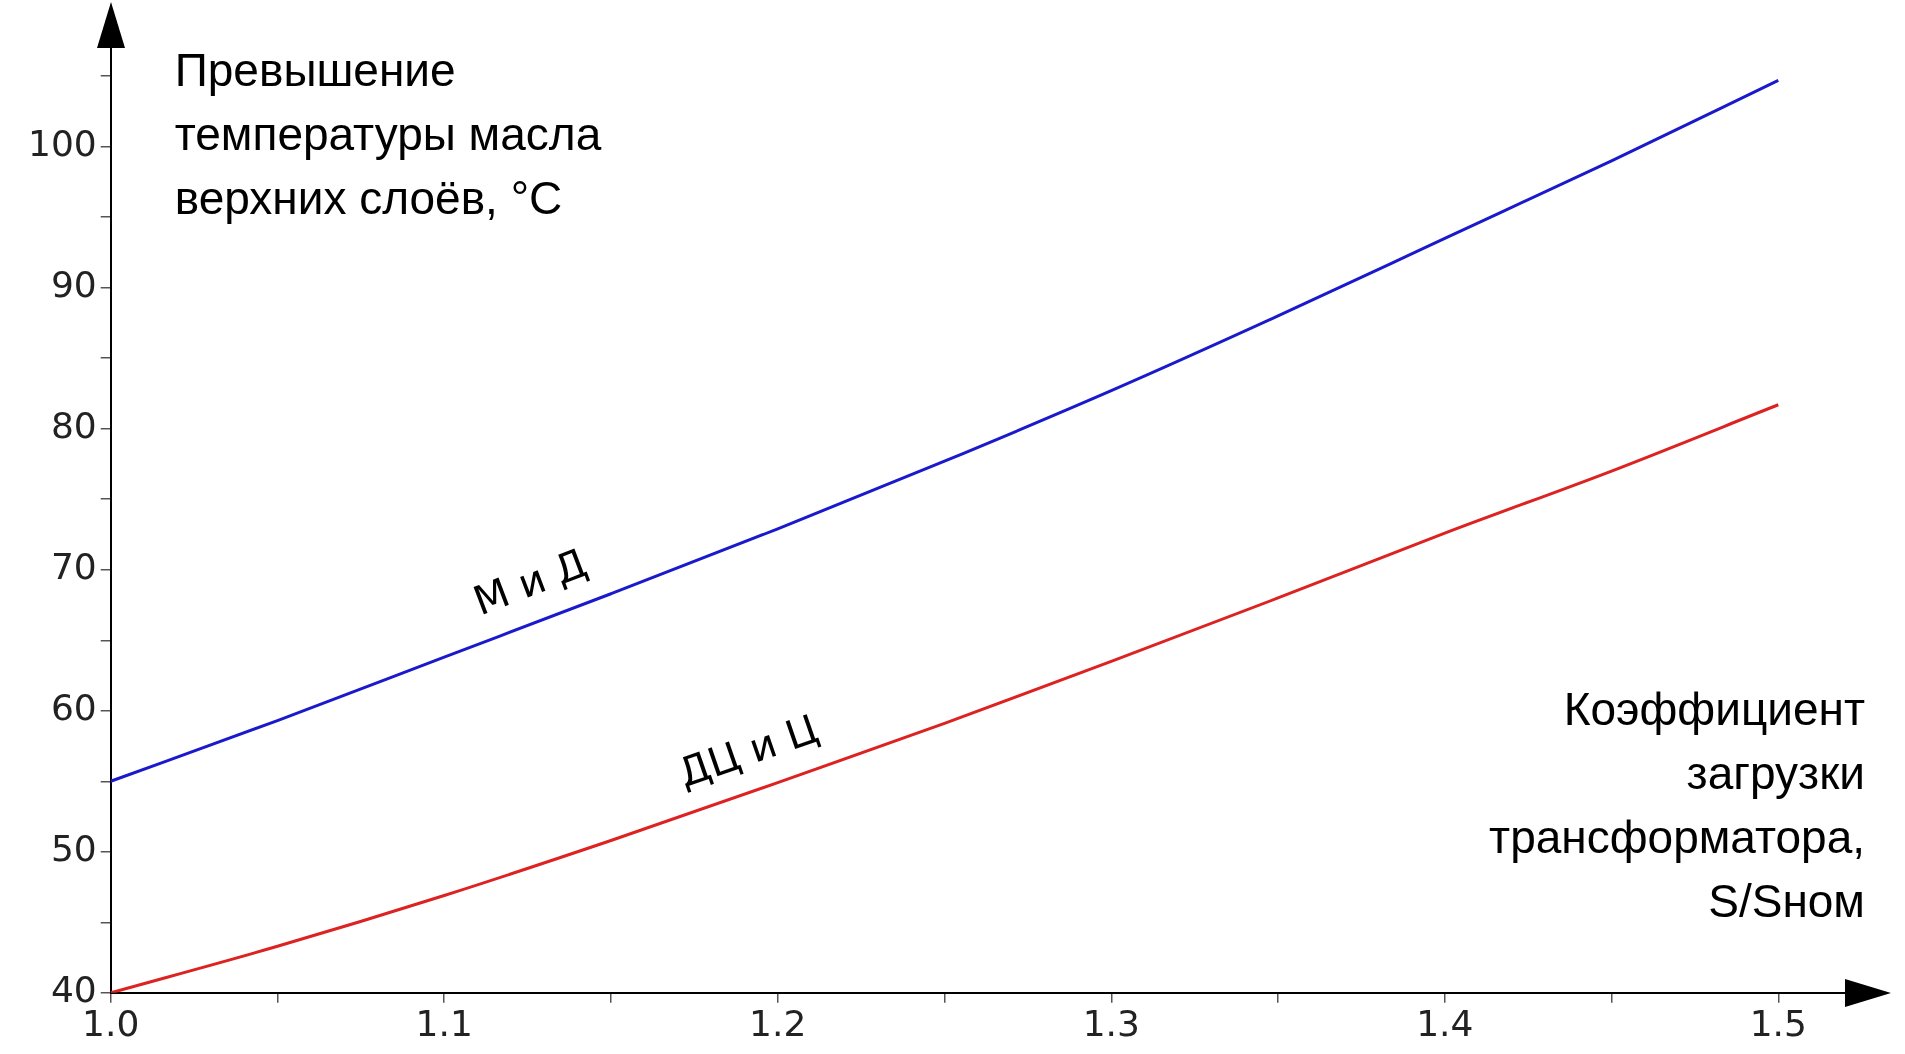 The width and height of the screenshot is (1905, 1054). What do you see at coordinates (73, 567) in the screenshot?
I see `y-tick-label: 70` at bounding box center [73, 567].